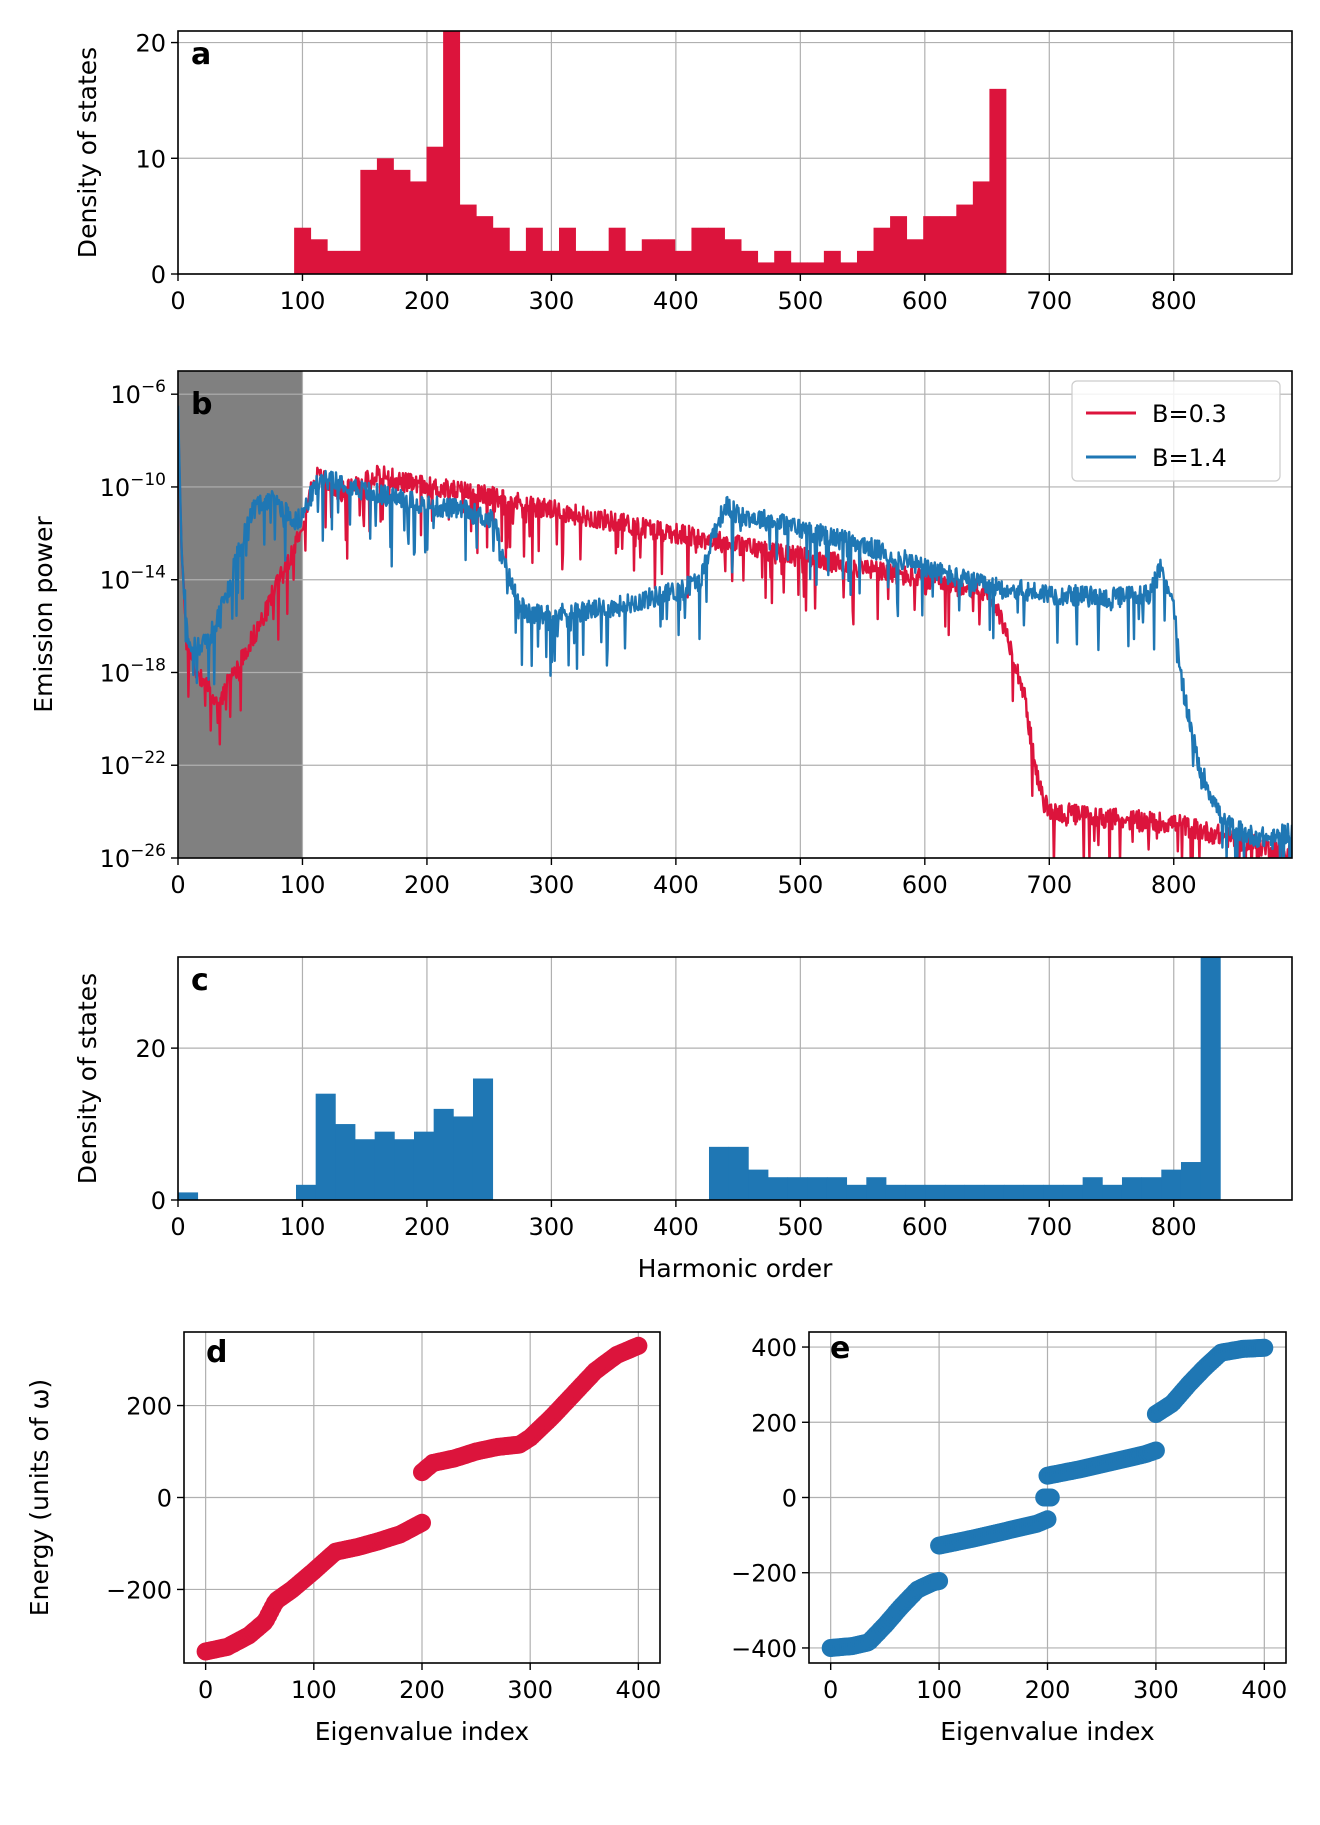 The height and width of the screenshot is (1825, 1320). Describe the element at coordinates (148, 573) in the screenshot. I see `y-tick-exponent: −14` at that location.